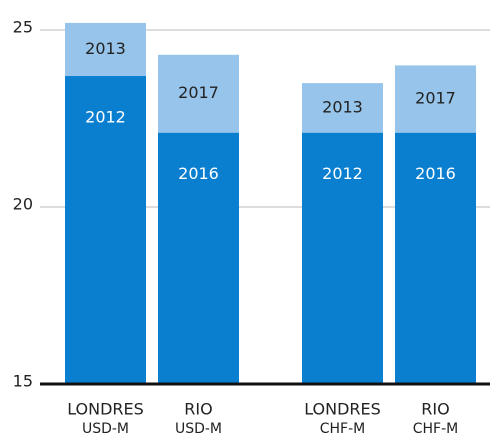 The image size is (490, 437). I want to click on y-tick-label: 15, so click(23, 381).